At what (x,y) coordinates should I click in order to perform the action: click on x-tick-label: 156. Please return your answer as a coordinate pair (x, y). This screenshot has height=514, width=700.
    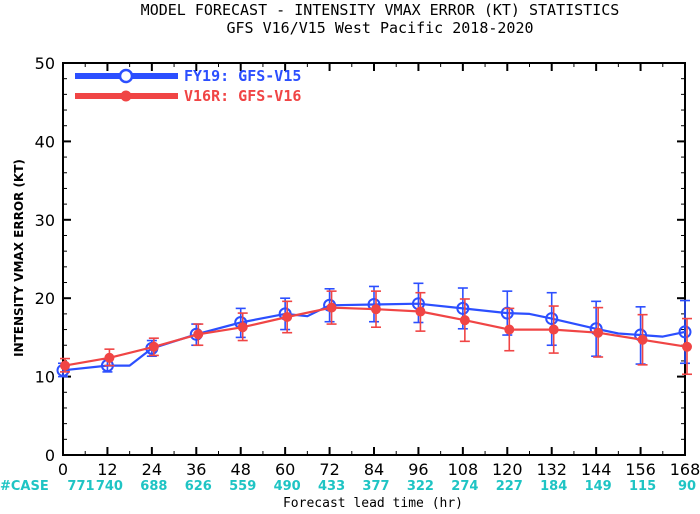
    Looking at the image, I should click on (640, 469).